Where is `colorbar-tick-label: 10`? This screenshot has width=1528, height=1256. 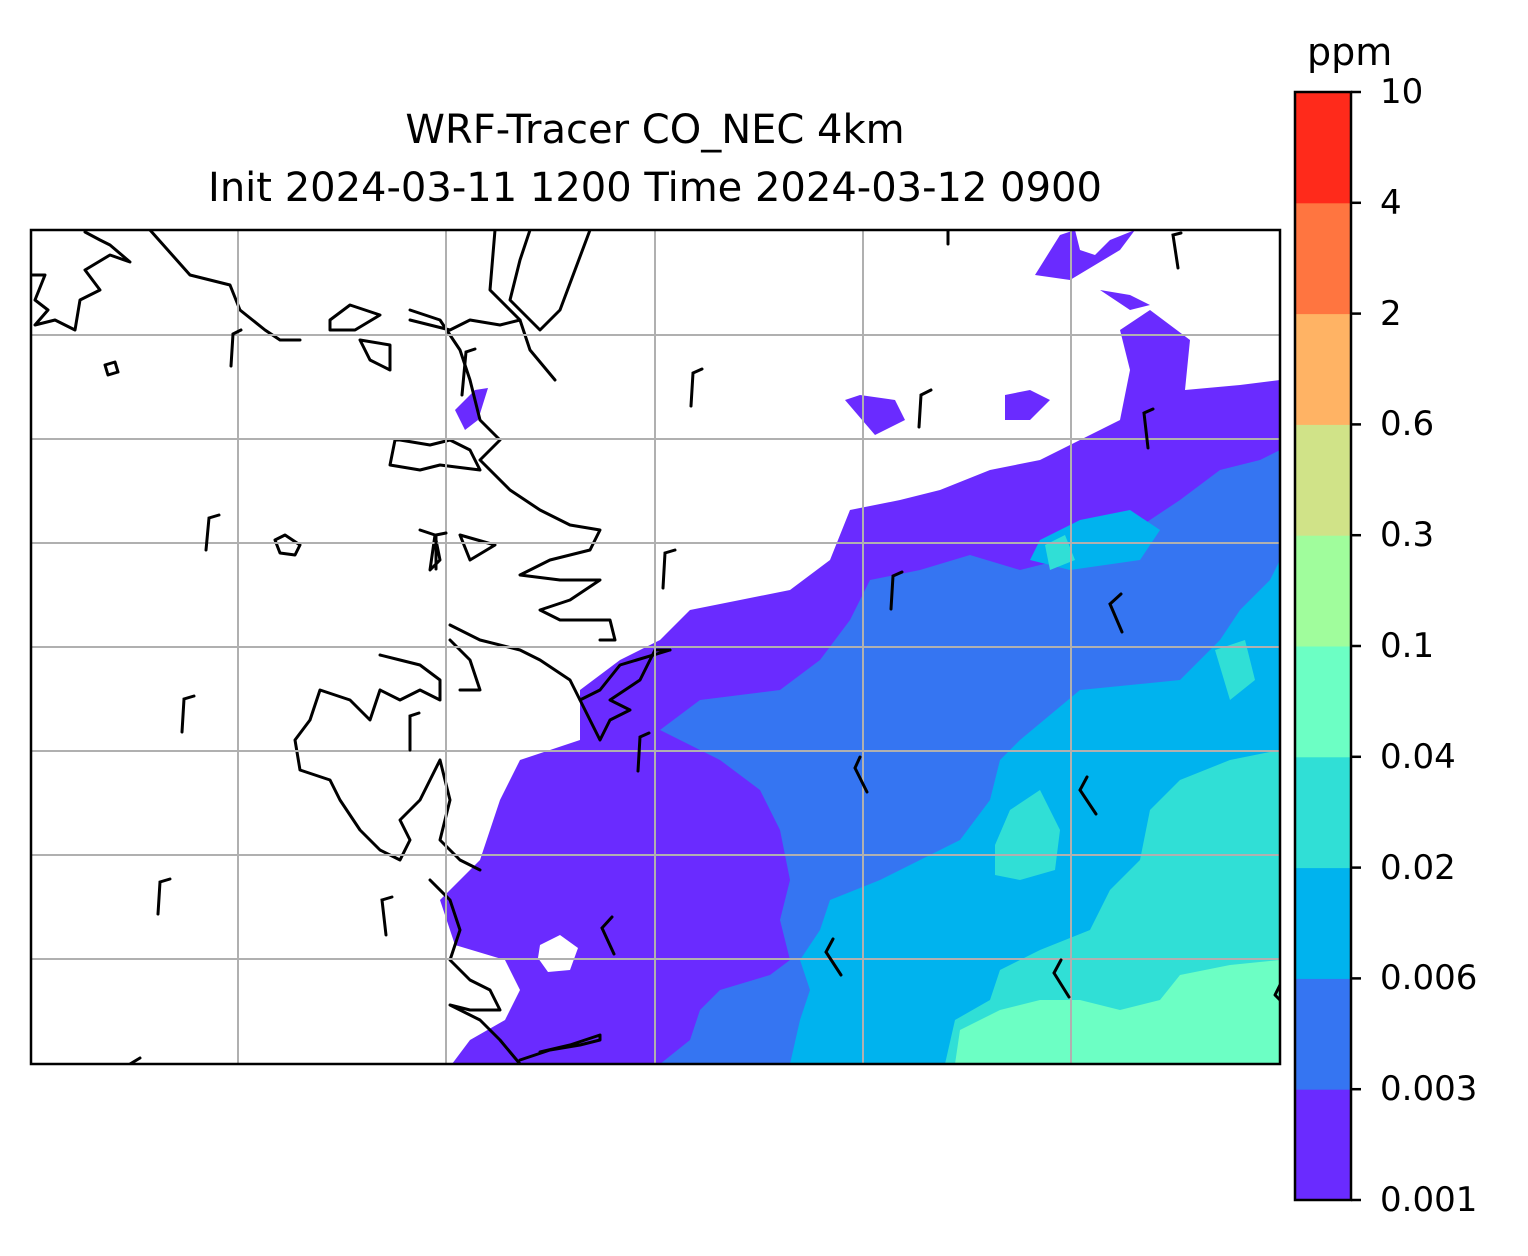
colorbar-tick-label: 10 is located at coordinates (1402, 92).